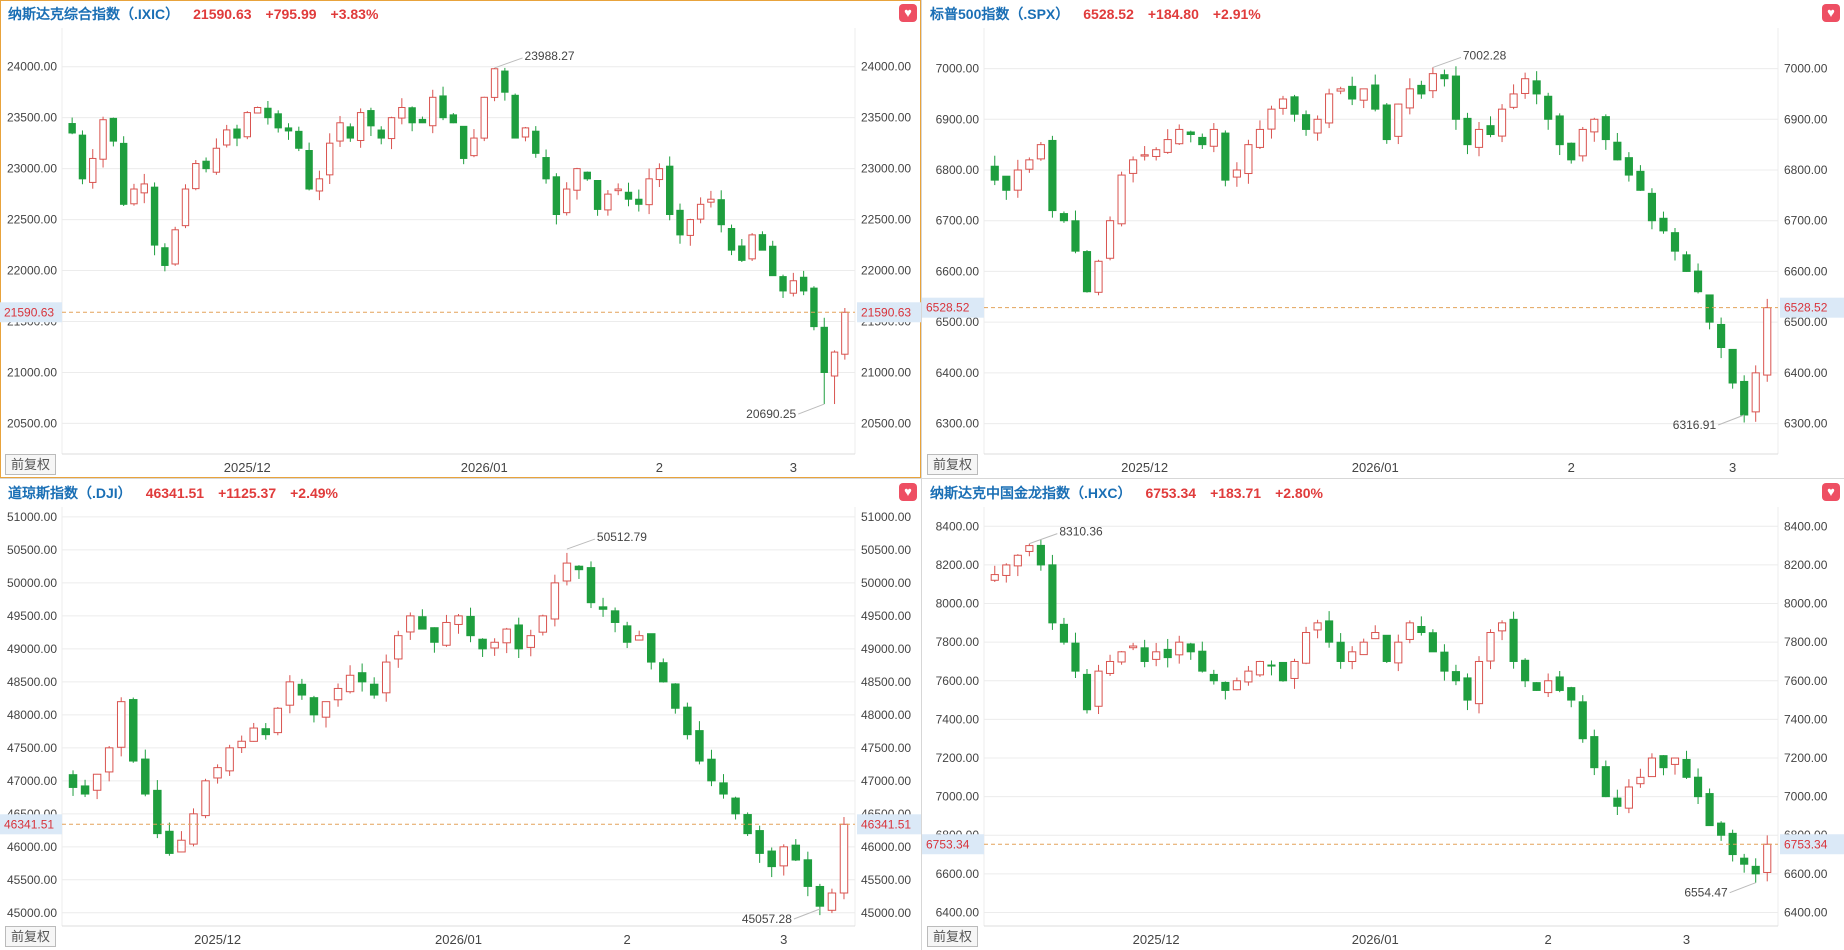  Describe the element at coordinates (958, 758) in the screenshot. I see `y-tick-label-left: 7200.00` at that location.